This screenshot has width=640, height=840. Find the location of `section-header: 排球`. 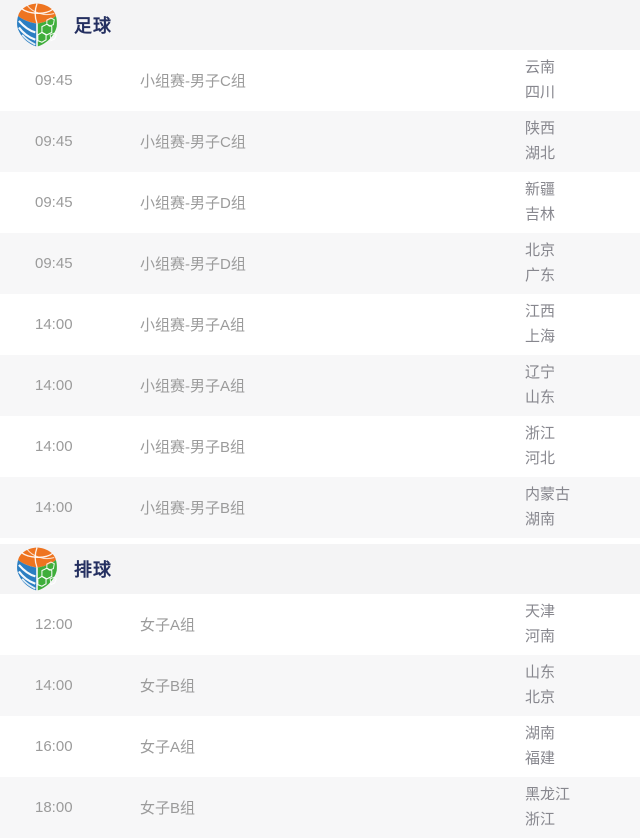

section-header: 排球 is located at coordinates (320, 569).